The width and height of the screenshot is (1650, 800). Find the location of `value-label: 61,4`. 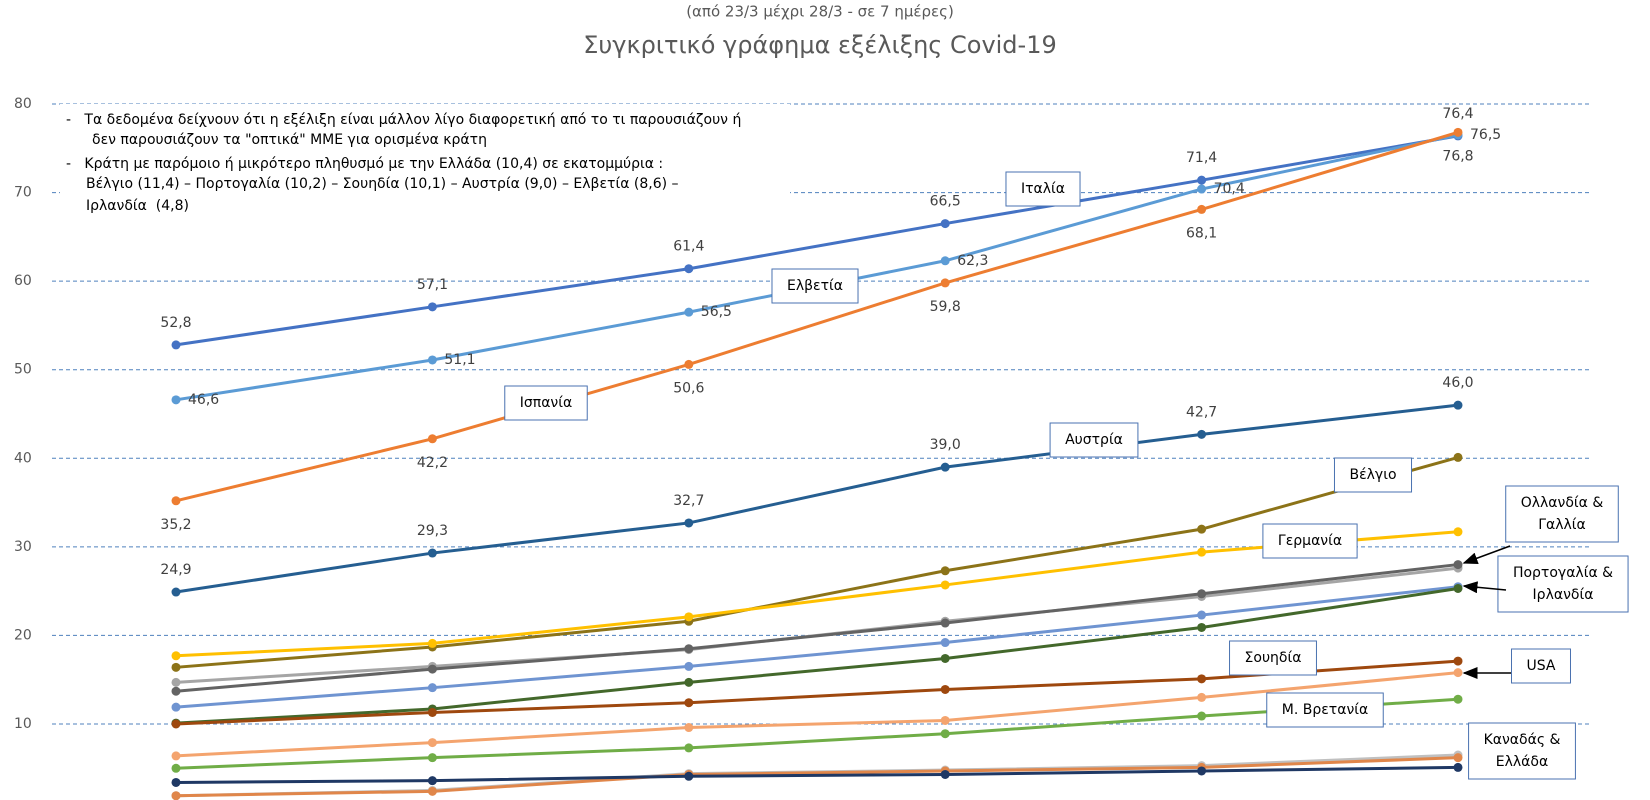

value-label: 61,4 is located at coordinates (688, 247).